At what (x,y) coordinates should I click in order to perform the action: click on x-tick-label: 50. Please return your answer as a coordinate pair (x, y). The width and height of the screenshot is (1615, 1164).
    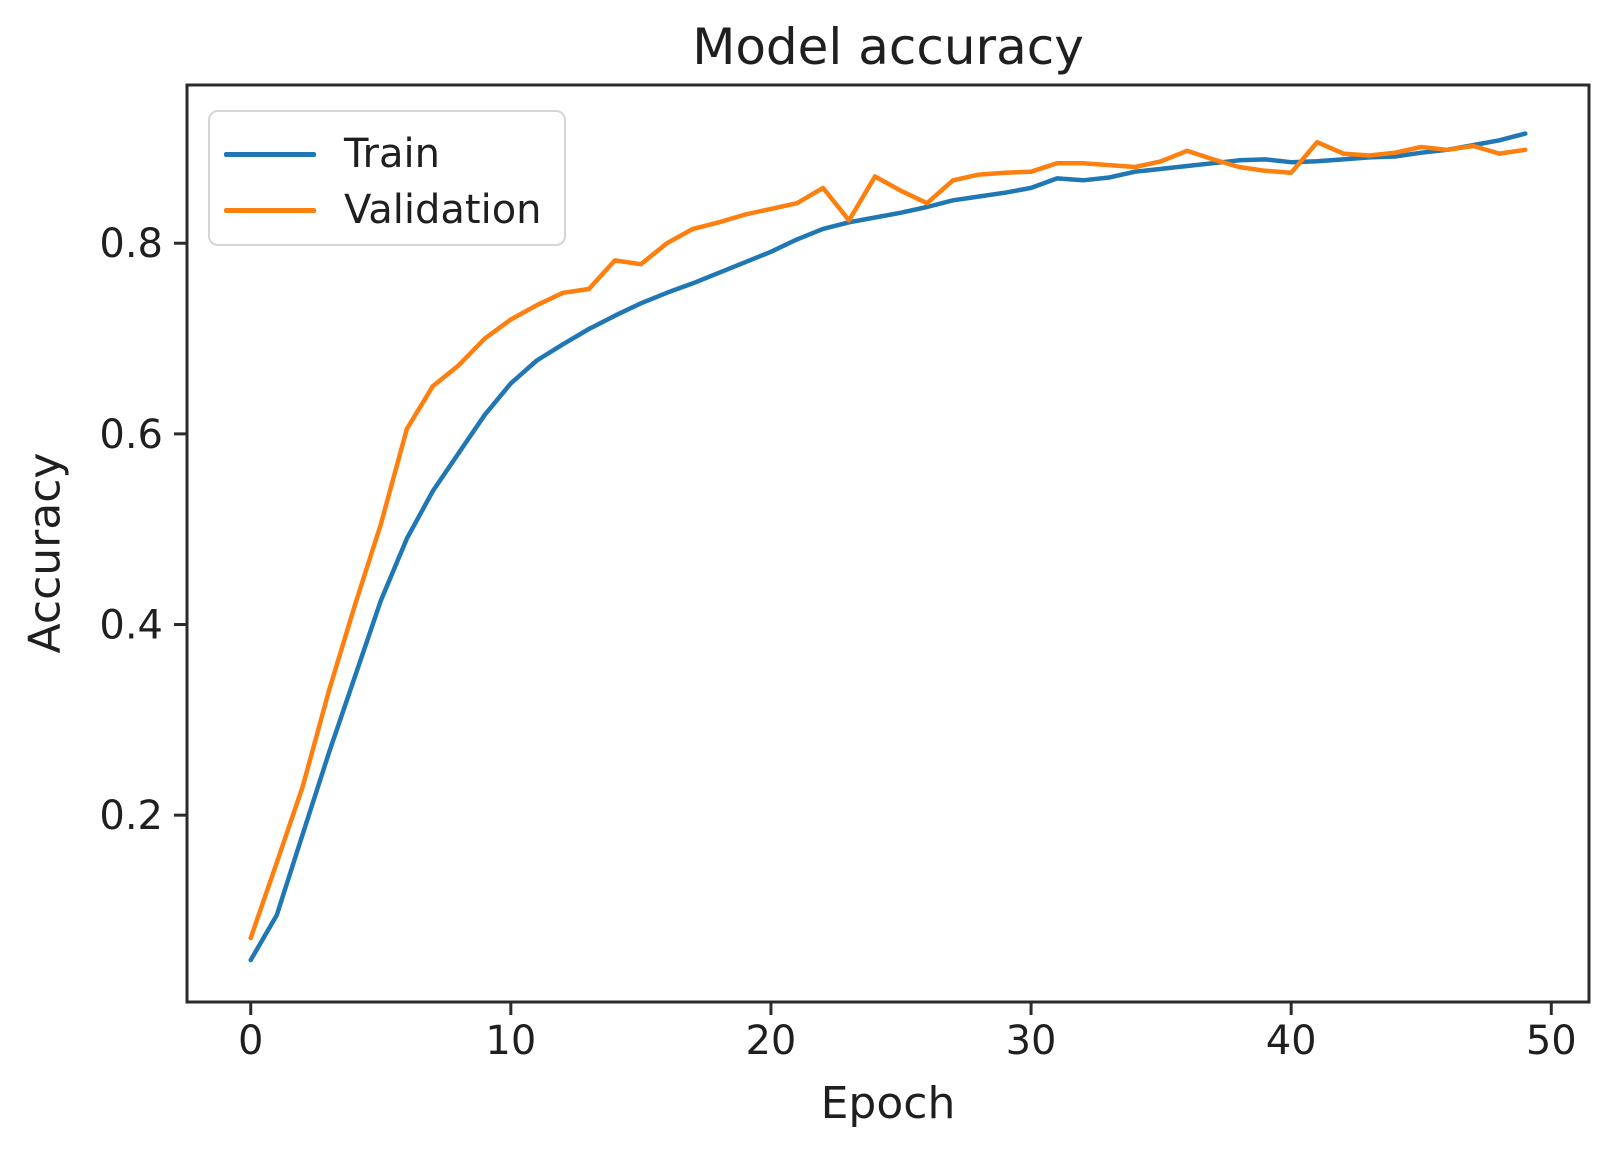
    Looking at the image, I should click on (1551, 1041).